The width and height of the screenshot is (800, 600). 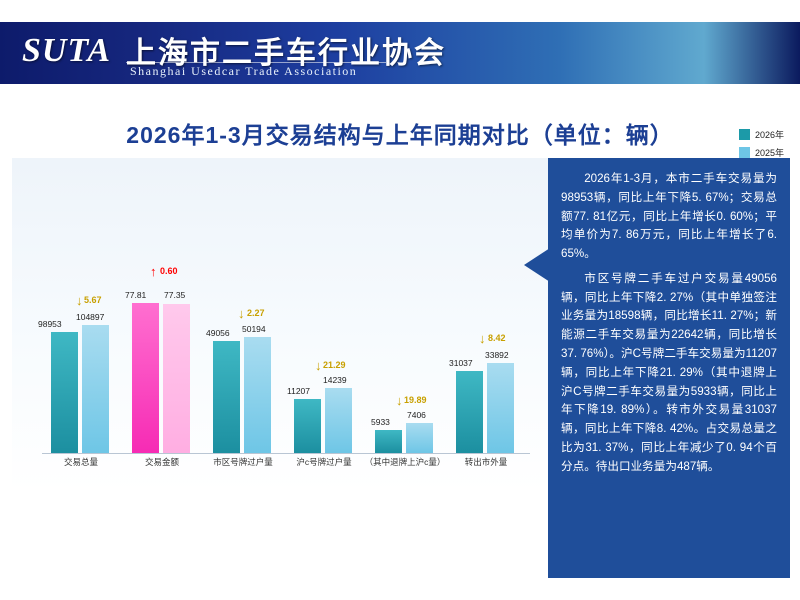 What do you see at coordinates (50, 324) in the screenshot?
I see `value-2026-0: 98953` at bounding box center [50, 324].